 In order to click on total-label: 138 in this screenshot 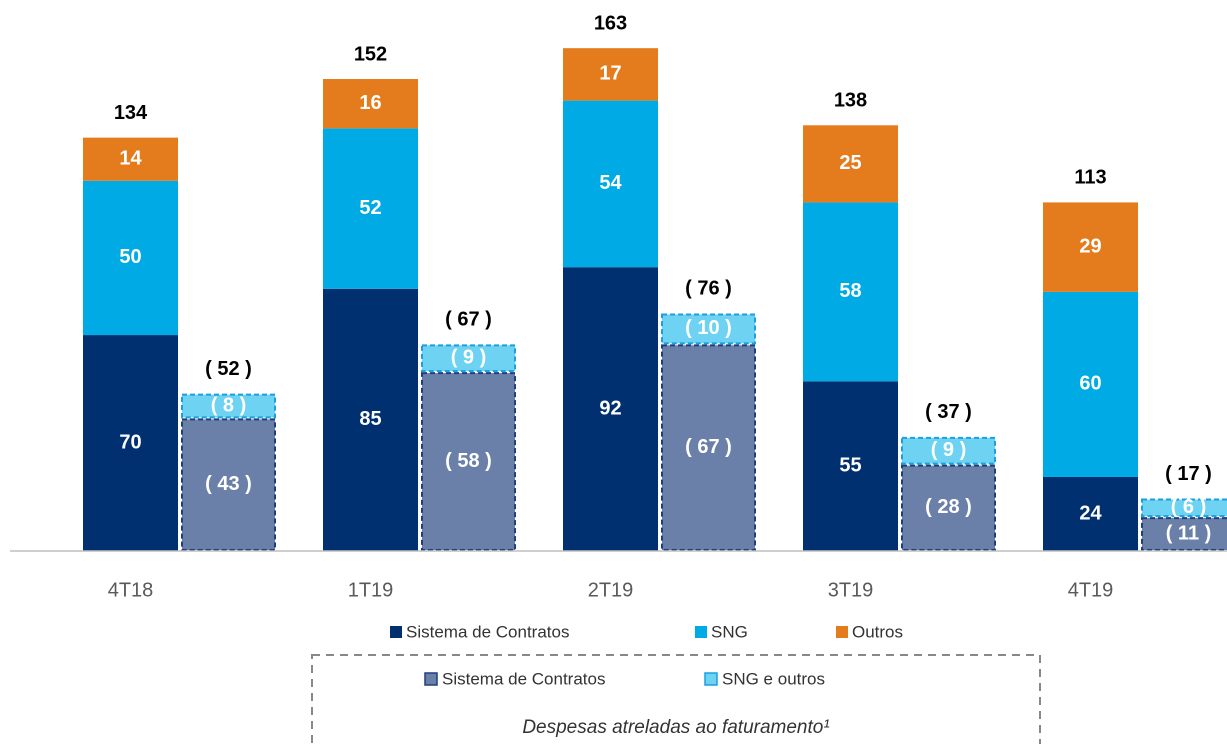, I will do `click(850, 101)`.